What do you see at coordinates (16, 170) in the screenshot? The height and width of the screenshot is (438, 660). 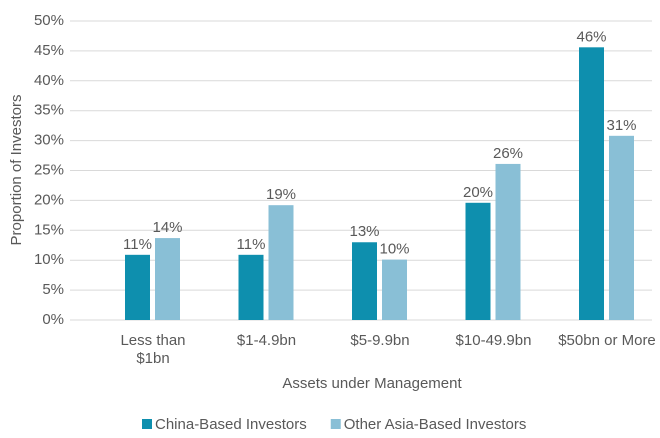 I see `y-axis-title: Proportion of Investors` at bounding box center [16, 170].